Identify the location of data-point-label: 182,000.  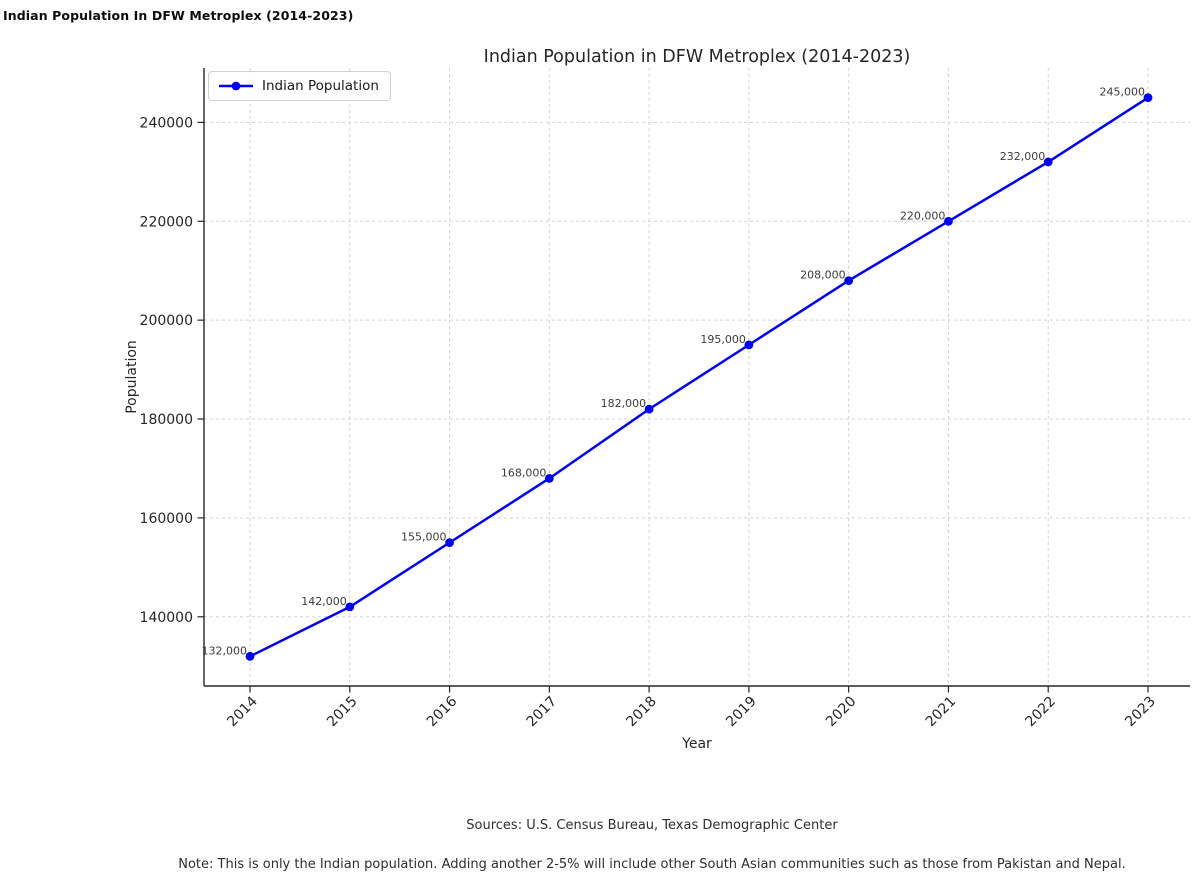
(624, 403).